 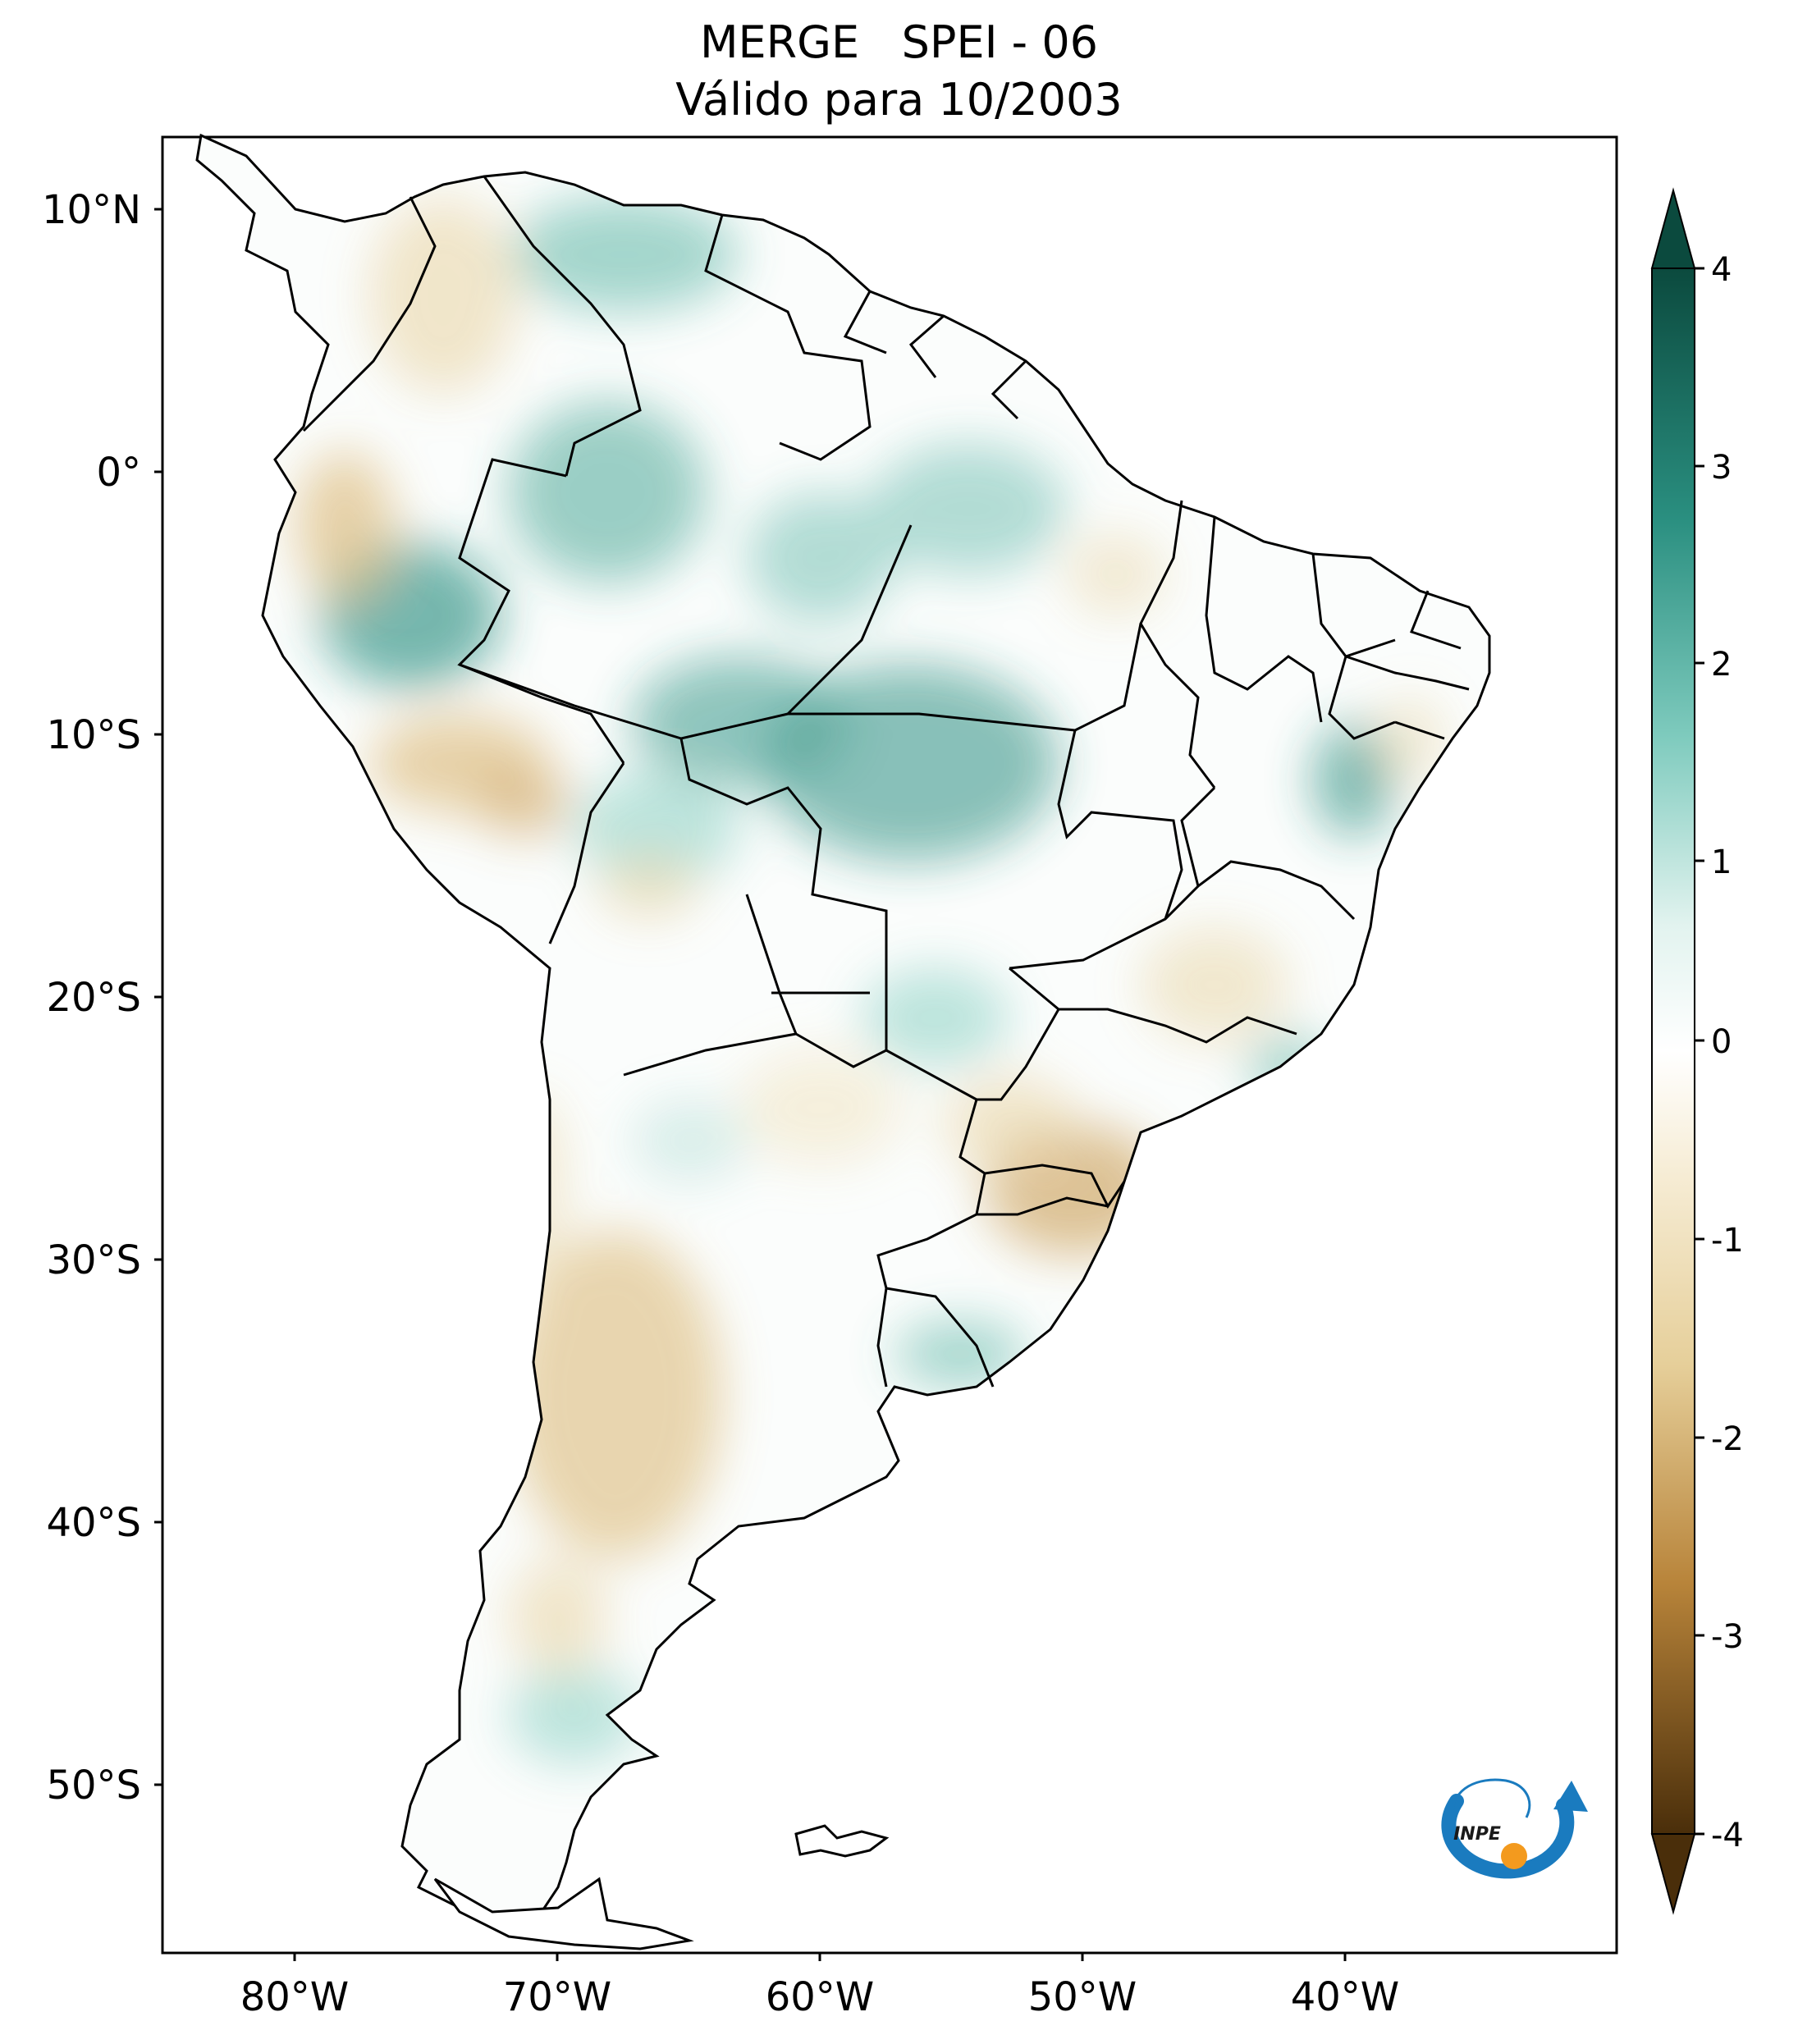 I want to click on lon-label-70w: 70°W, so click(x=557, y=1997).